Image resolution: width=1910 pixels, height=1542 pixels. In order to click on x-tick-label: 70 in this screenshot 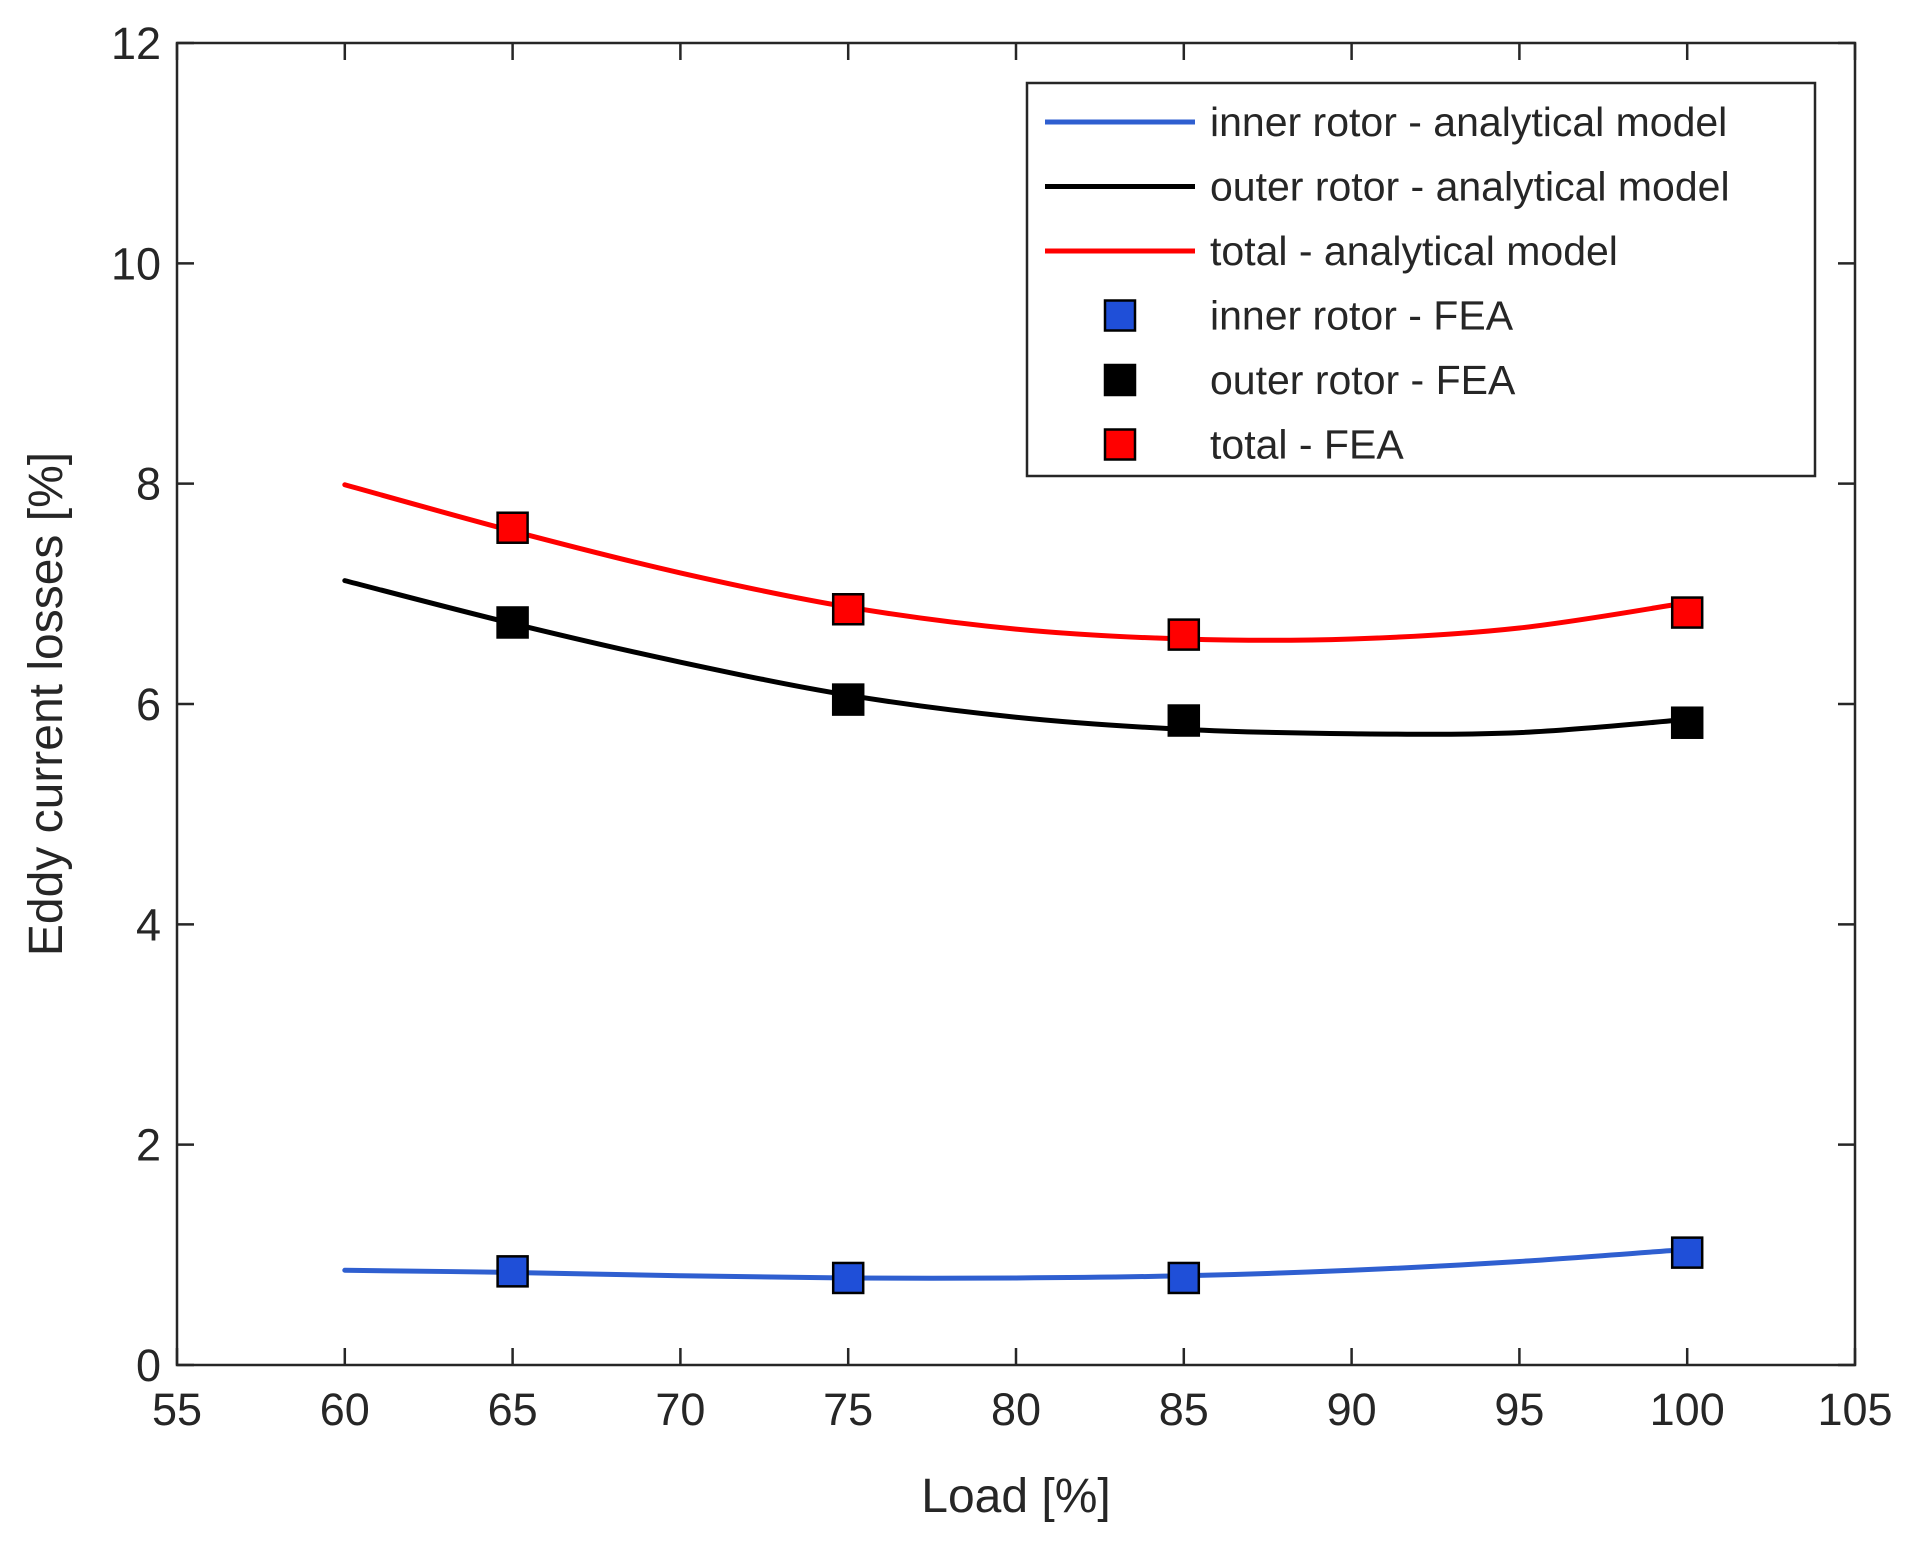, I will do `click(680, 1409)`.